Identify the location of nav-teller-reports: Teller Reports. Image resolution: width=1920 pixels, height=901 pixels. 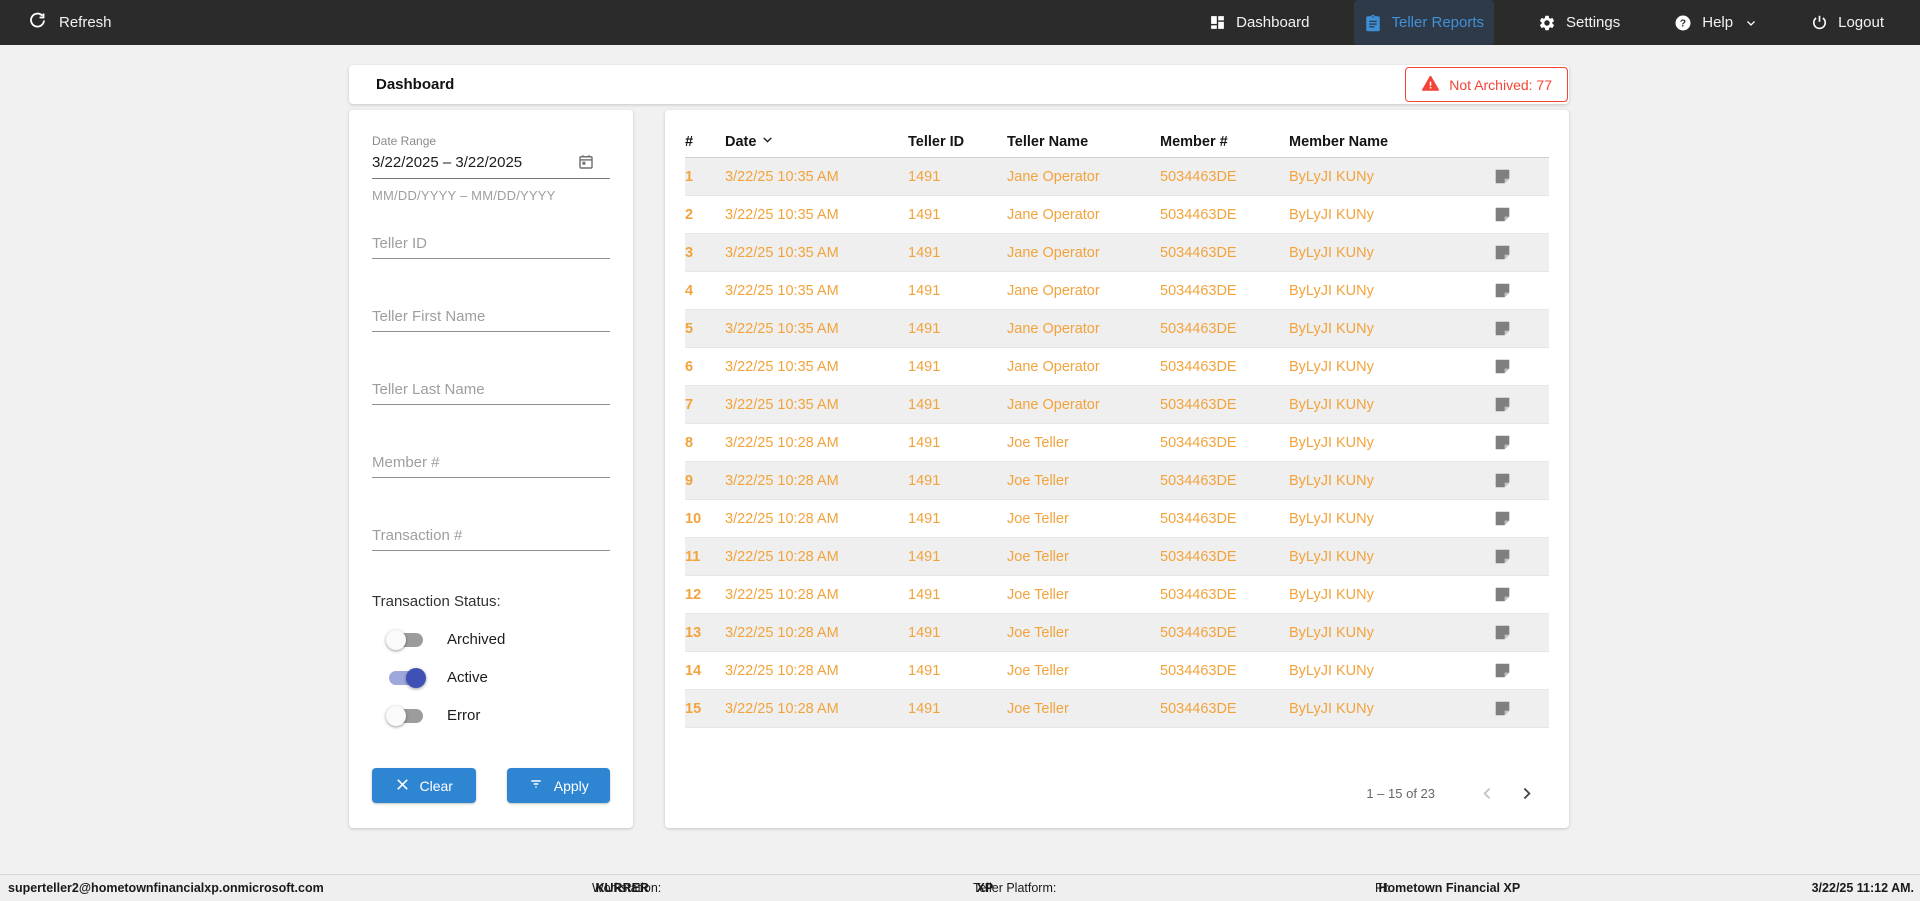
(1424, 22).